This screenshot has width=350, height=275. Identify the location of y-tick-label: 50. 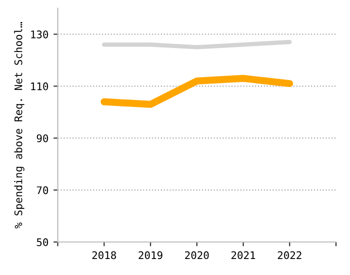
(42, 242).